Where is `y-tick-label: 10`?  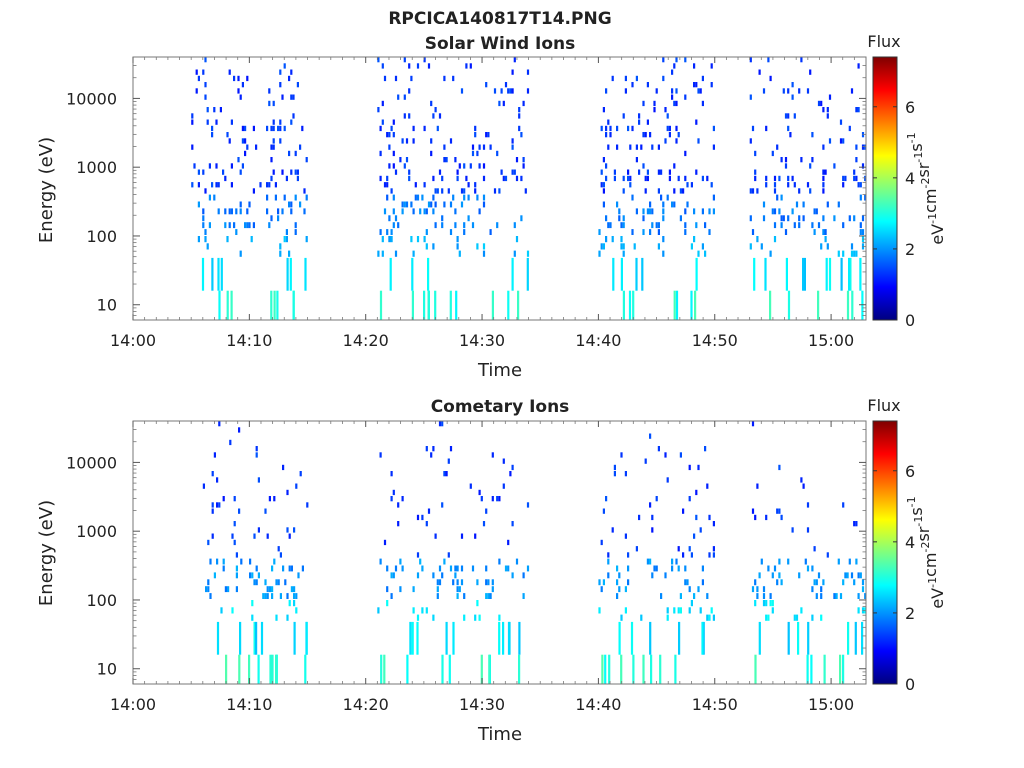
y-tick-label: 10 is located at coordinates (107, 305).